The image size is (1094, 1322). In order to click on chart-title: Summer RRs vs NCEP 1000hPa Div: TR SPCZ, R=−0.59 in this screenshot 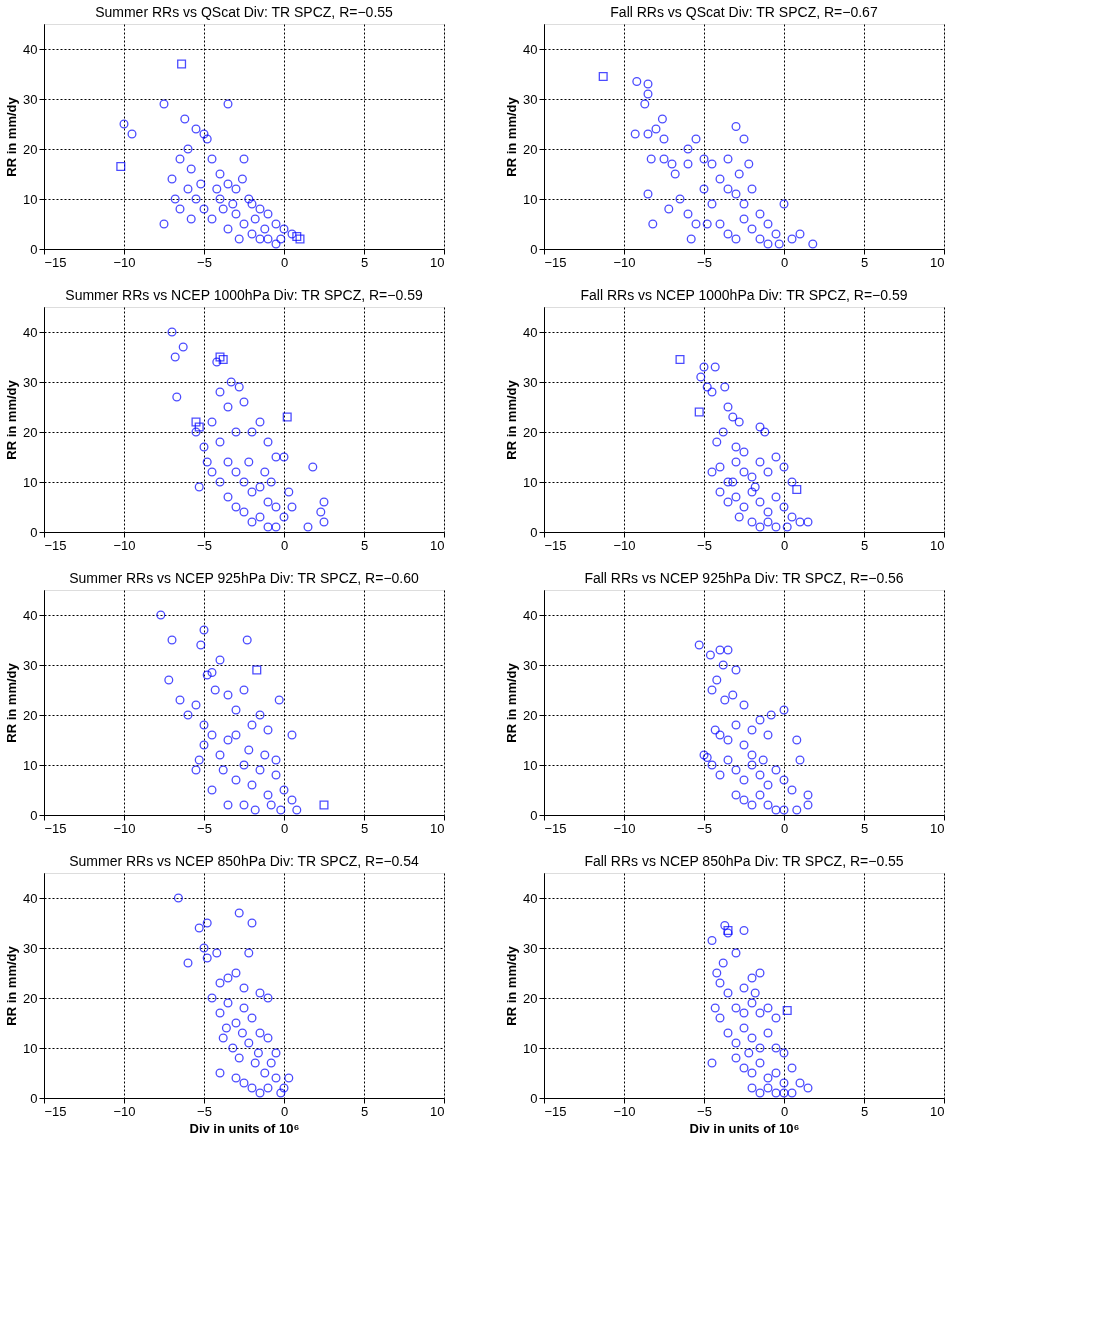, I will do `click(244, 295)`.